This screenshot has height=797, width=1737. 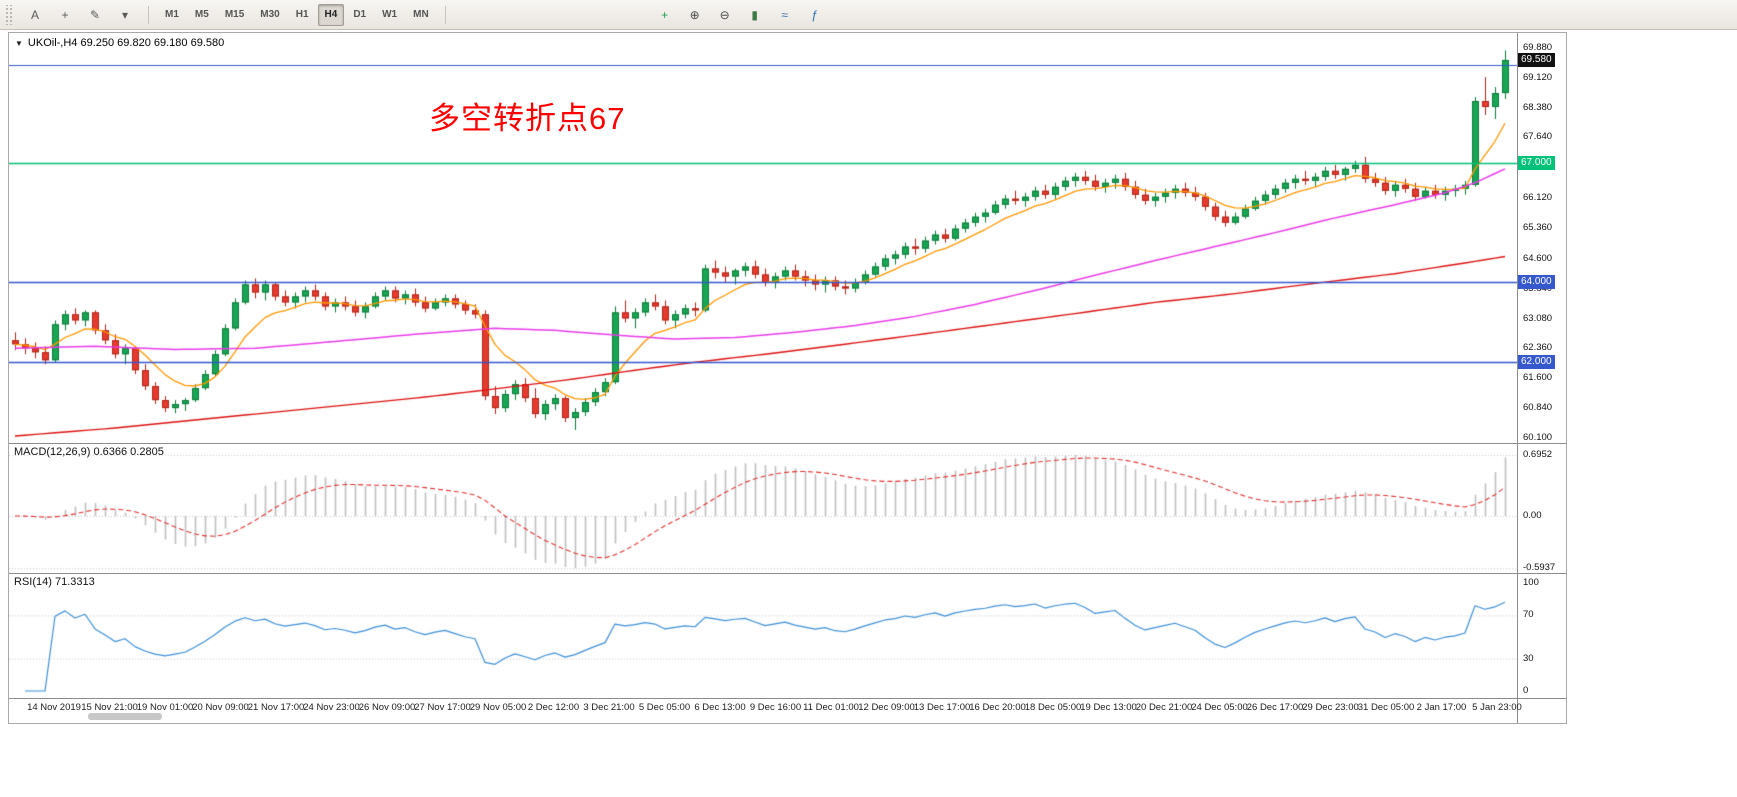 I want to click on price-tick-label: 68.380, so click(x=1538, y=107).